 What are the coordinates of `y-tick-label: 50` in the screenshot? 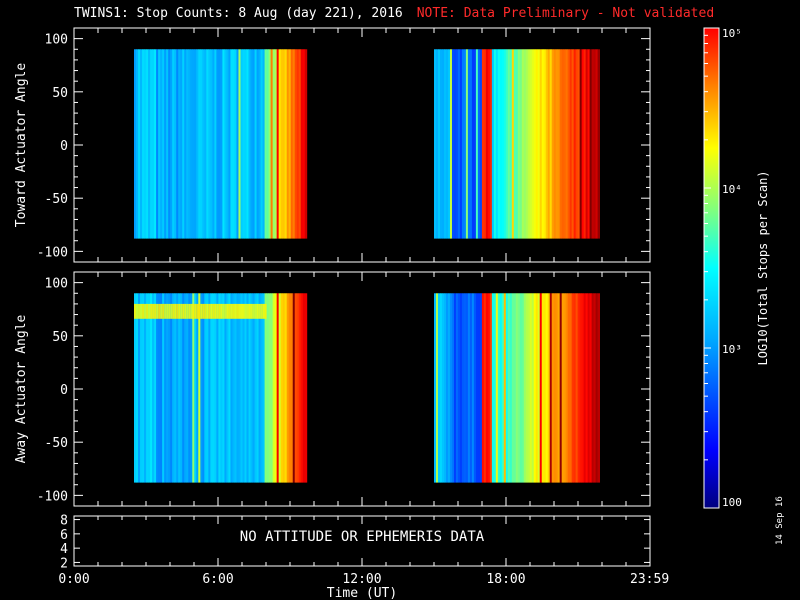 It's located at (60, 93).